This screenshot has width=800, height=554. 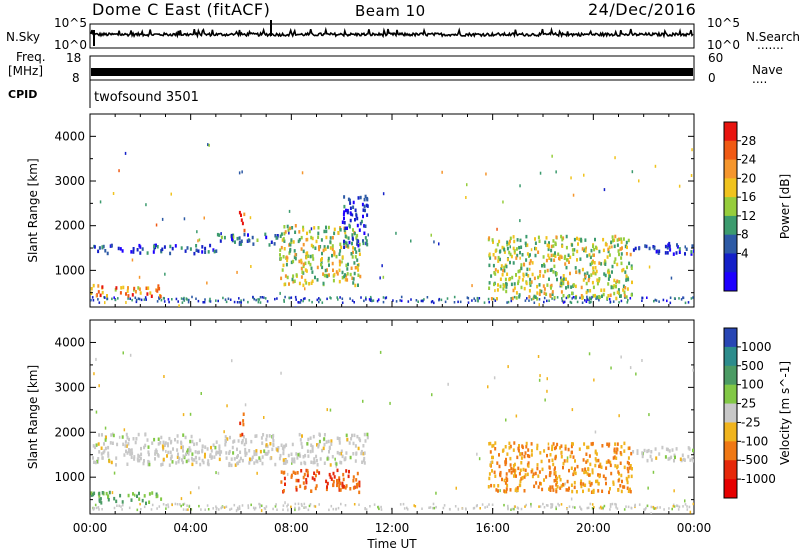 What do you see at coordinates (74, 58) in the screenshot?
I see `freq-tick-top: 18` at bounding box center [74, 58].